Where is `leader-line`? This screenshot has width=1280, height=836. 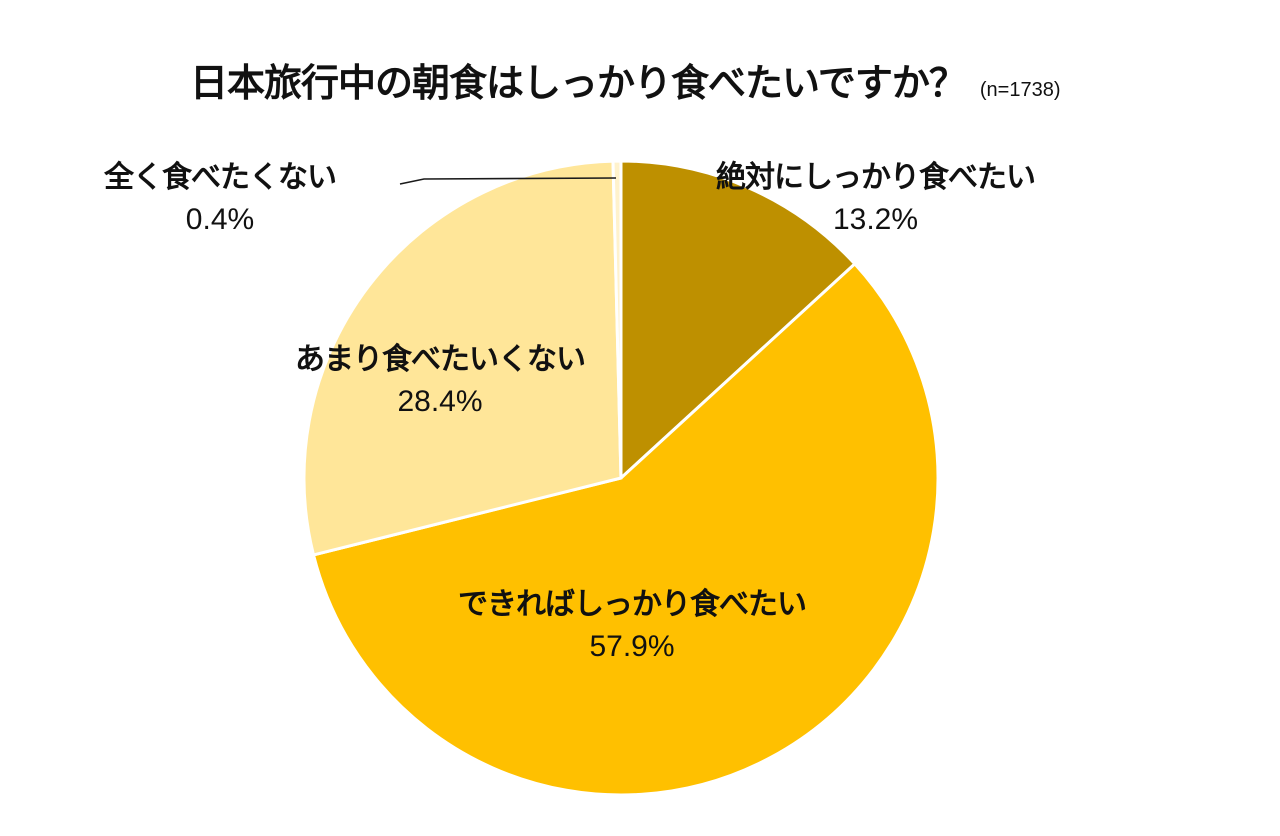 leader-line is located at coordinates (508, 181).